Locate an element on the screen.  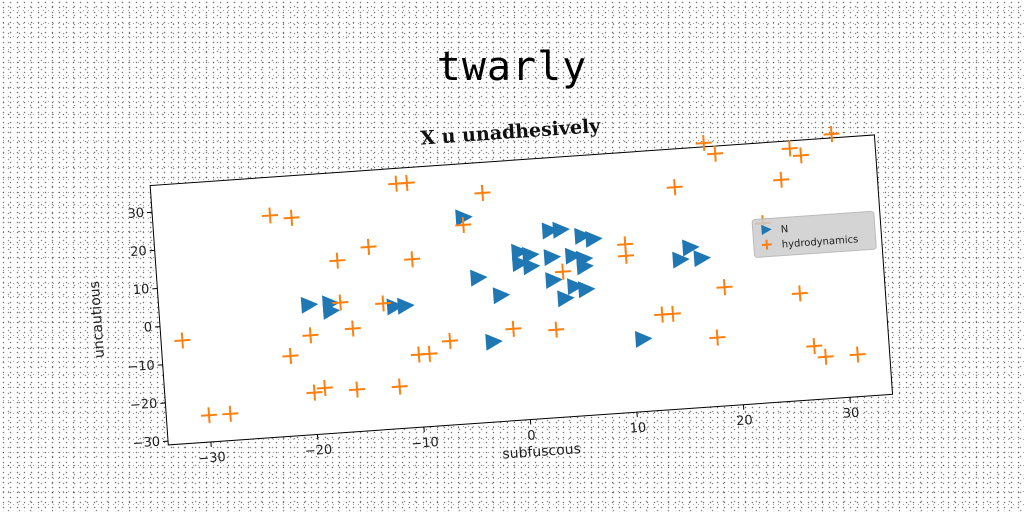
figure-title: twarly is located at coordinates (512, 67).